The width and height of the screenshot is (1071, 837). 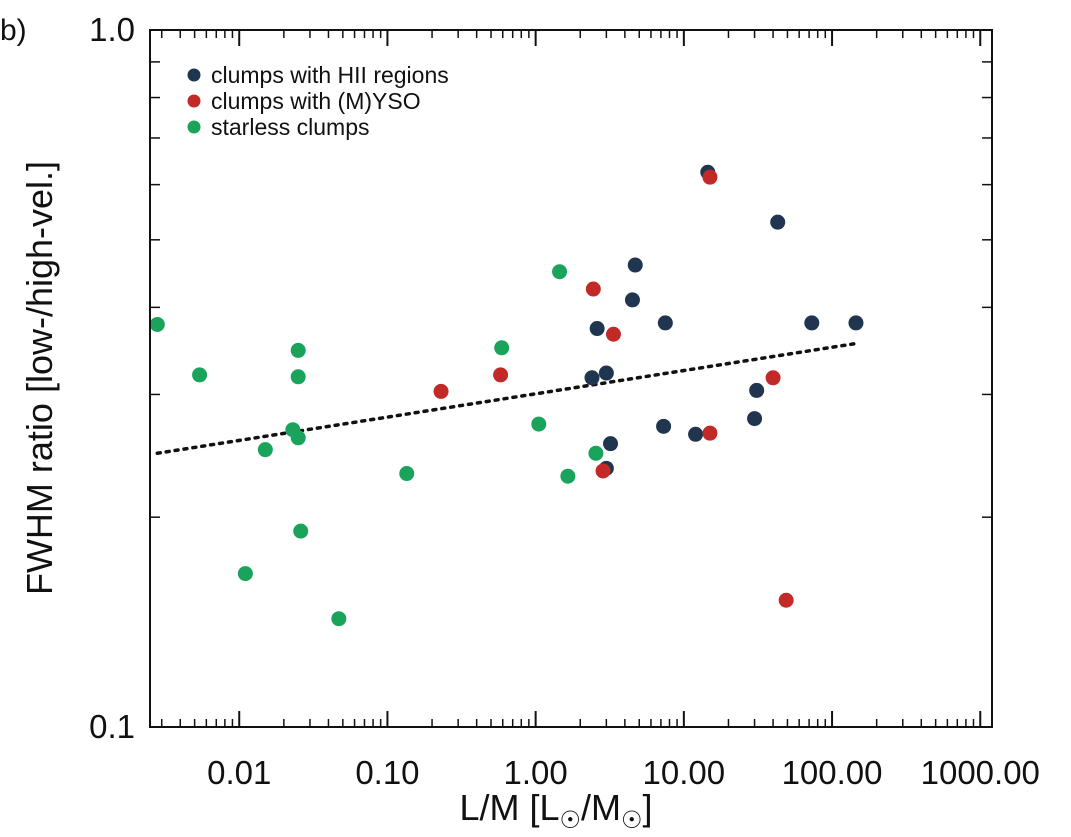 I want to click on y-axis-label: FWHM ratio [low-/high-vel.], so click(x=39, y=378).